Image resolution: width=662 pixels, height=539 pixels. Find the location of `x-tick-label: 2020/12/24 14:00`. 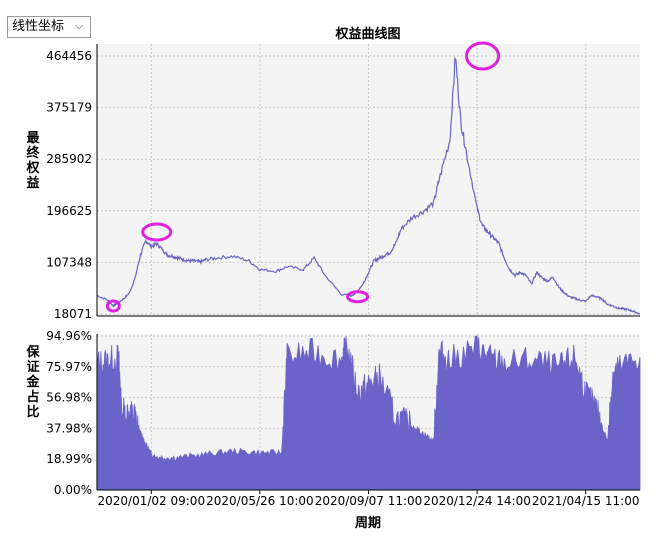

x-tick-label: 2020/12/24 14:00 is located at coordinates (477, 501).